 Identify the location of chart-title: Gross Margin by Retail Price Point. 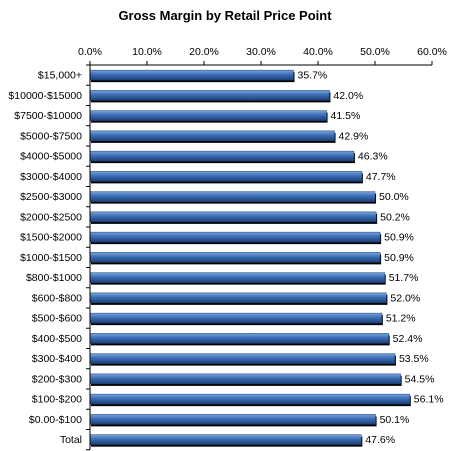
(225, 15).